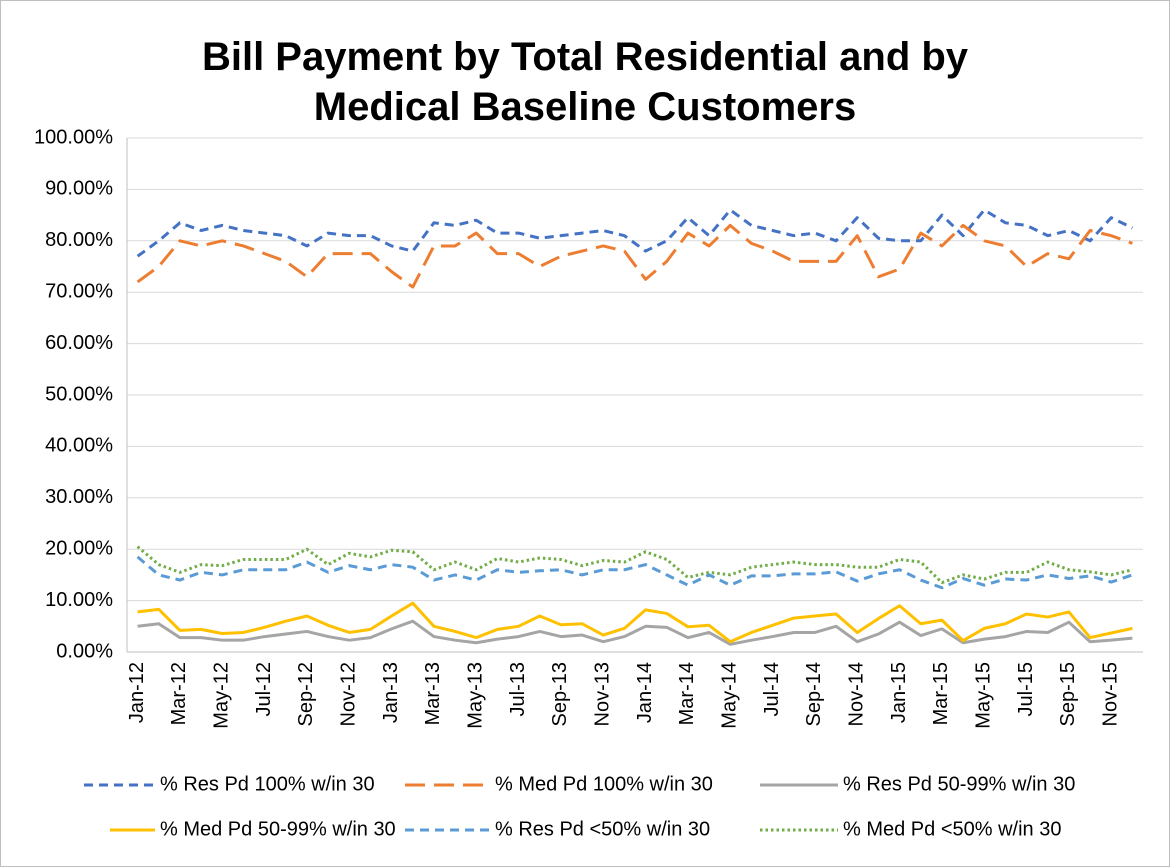 This screenshot has width=1170, height=867. Describe the element at coordinates (959, 784) in the screenshot. I see `legend-label: % Res Pd 50-99% w/in 30` at that location.